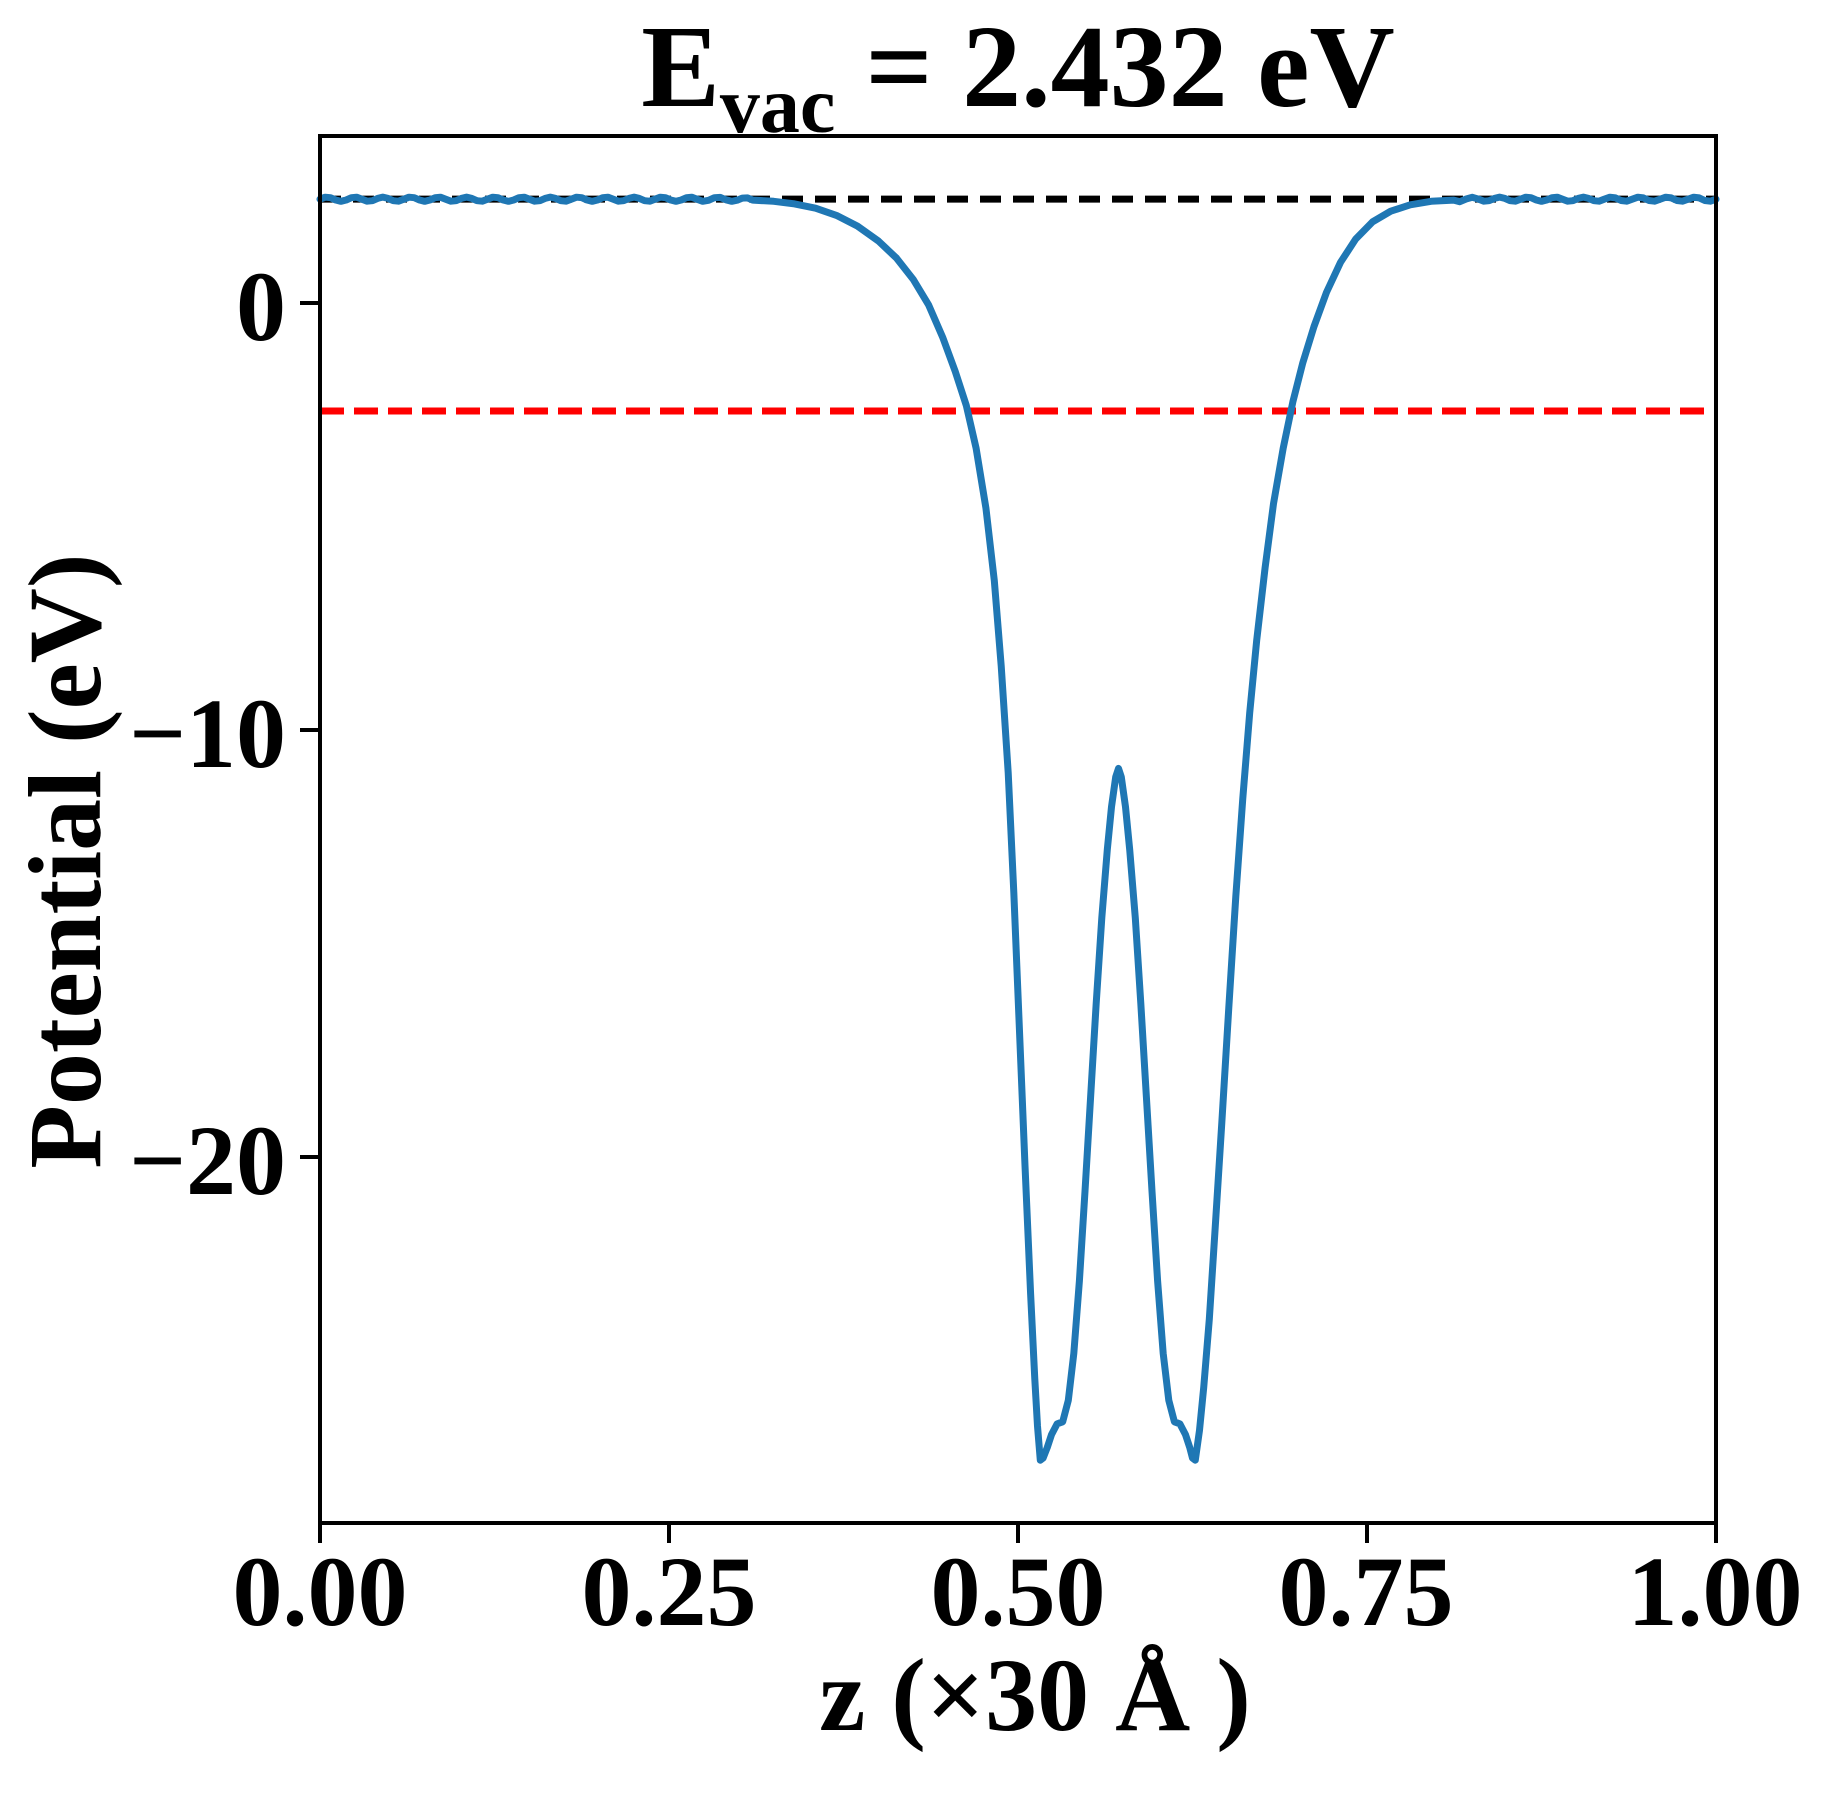 The image size is (1833, 1794). What do you see at coordinates (1018, 1591) in the screenshot?
I see `x-tick-label-050: 0.50` at bounding box center [1018, 1591].